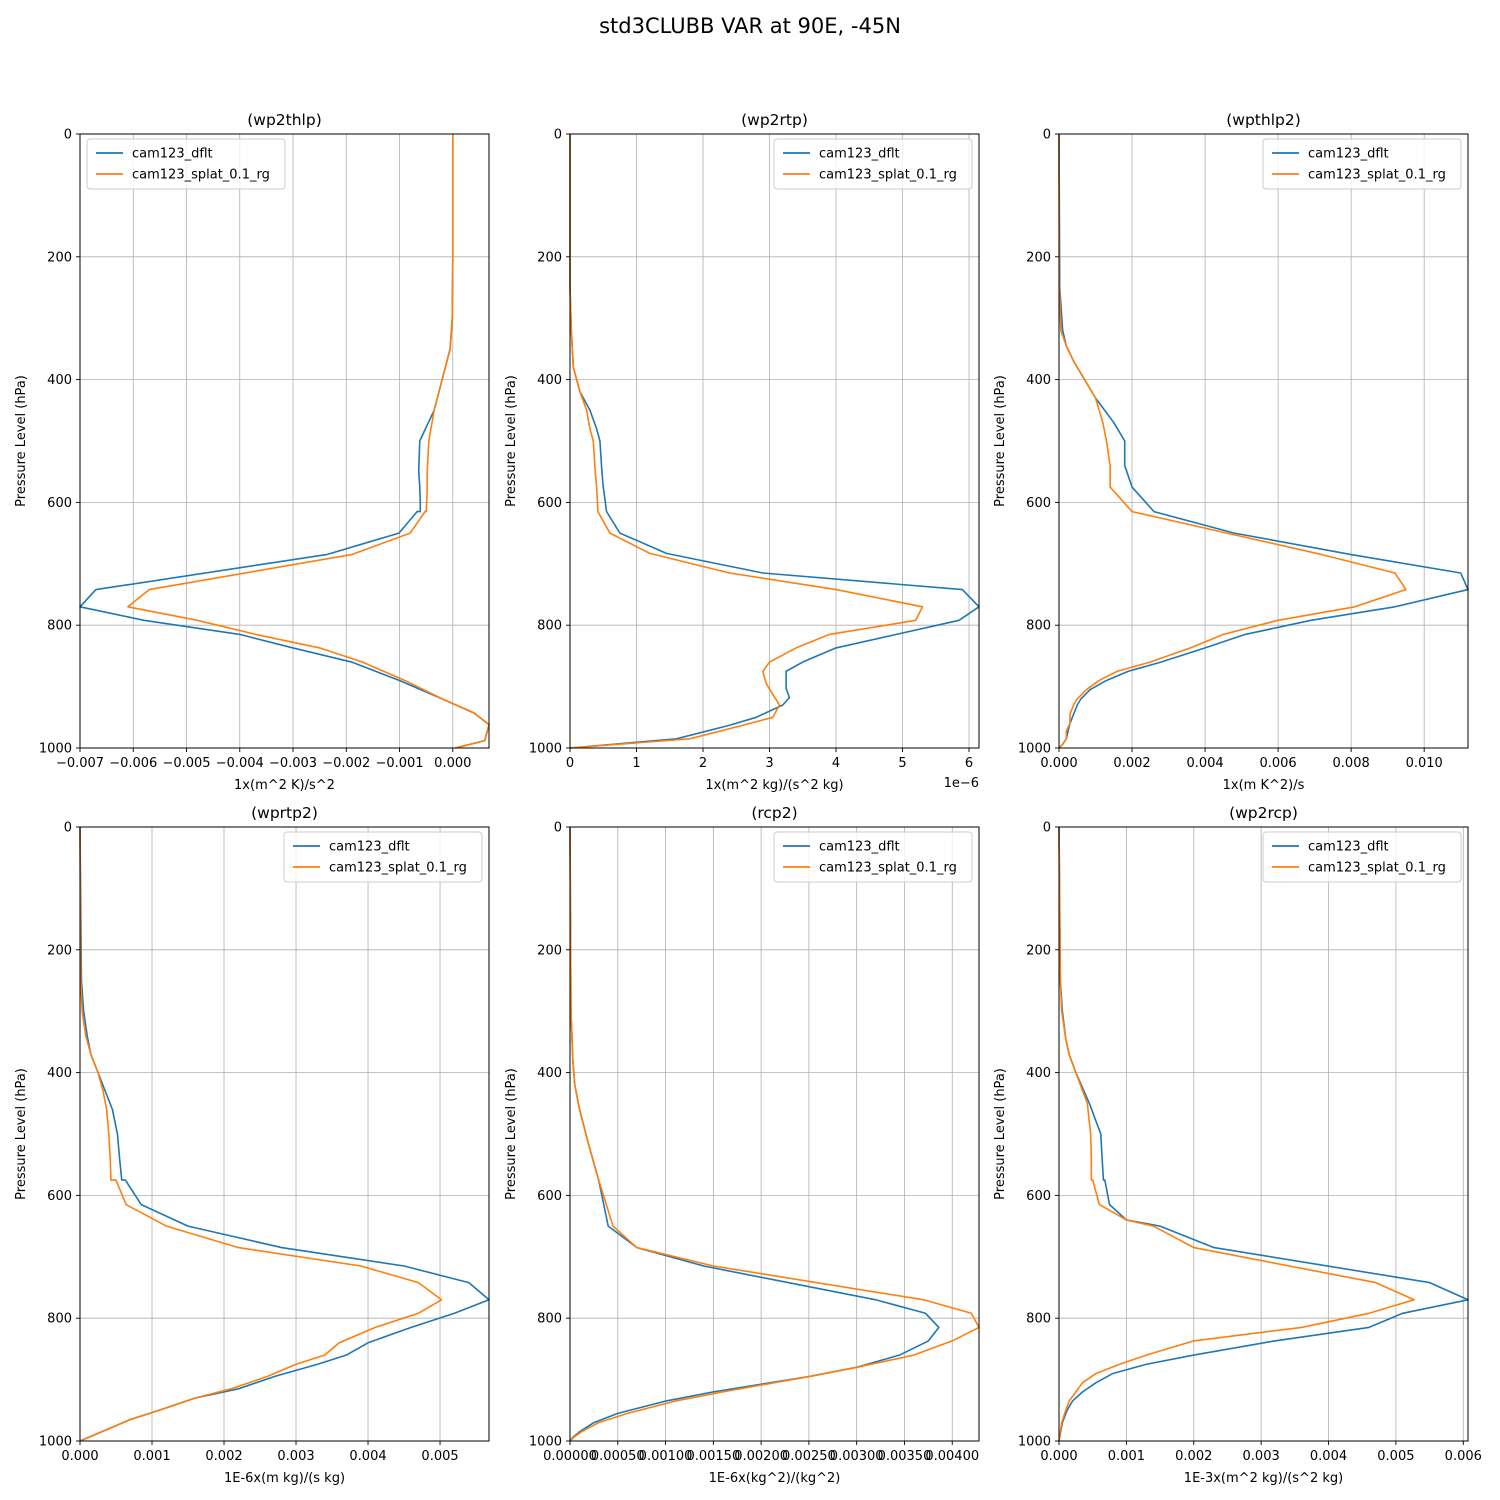  Describe the element at coordinates (666, 1456) in the screenshot. I see `x-tick-label: 0.00100` at that location.